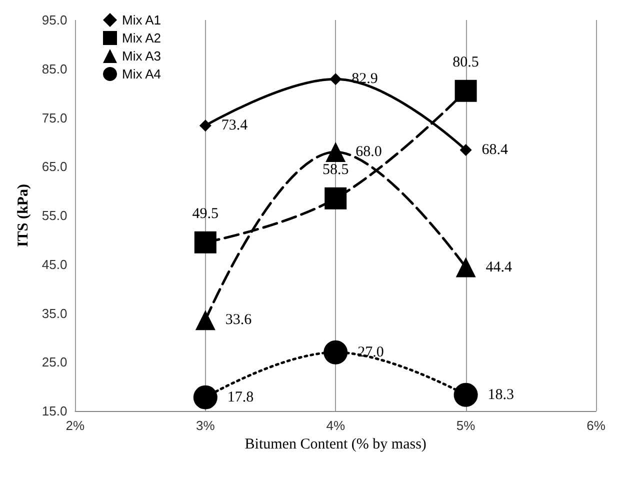  Describe the element at coordinates (142, 38) in the screenshot. I see `legend-label: Mix A2` at that location.